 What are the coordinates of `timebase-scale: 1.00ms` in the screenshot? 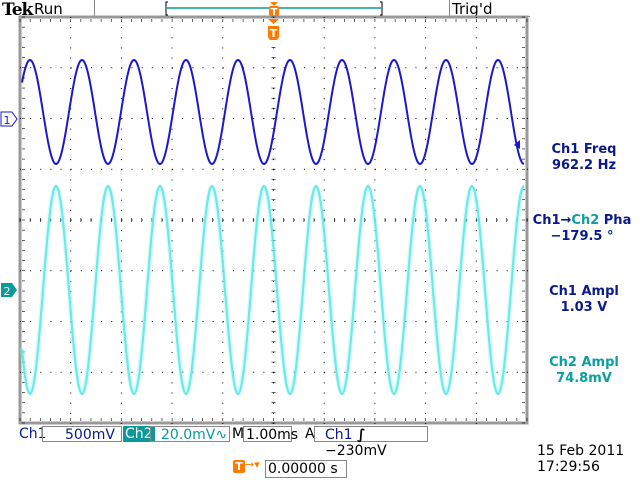 It's located at (270, 434).